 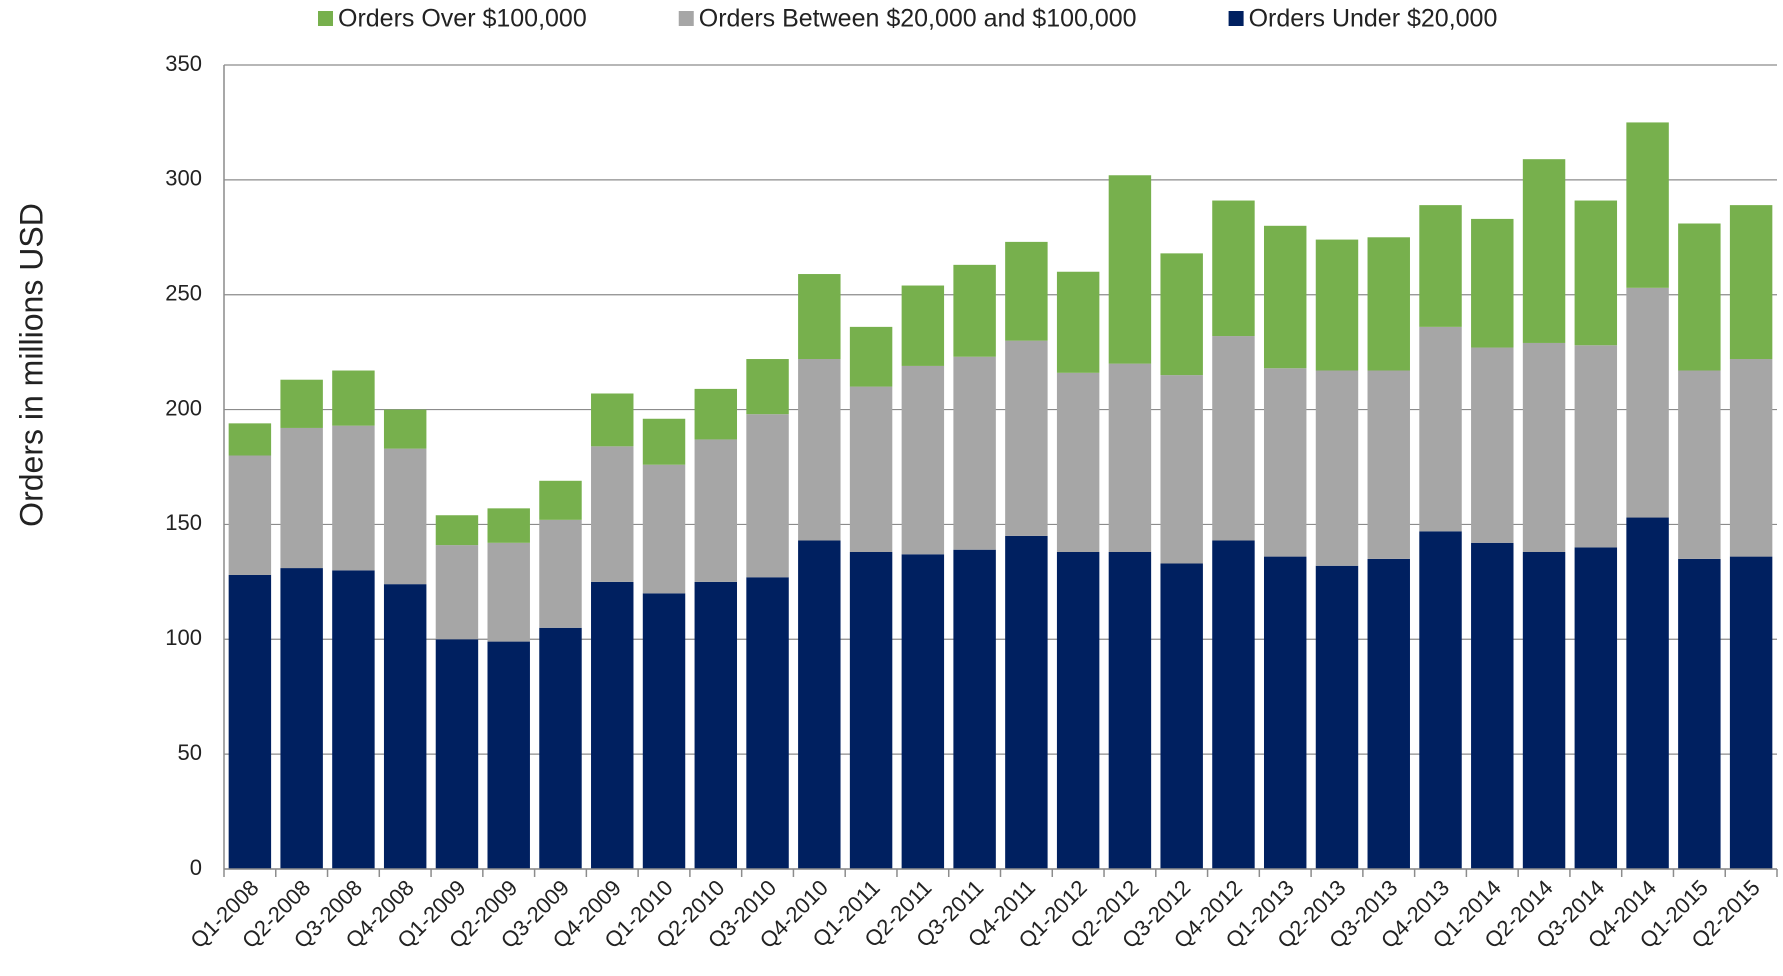 What do you see at coordinates (918, 19) in the screenshot?
I see `legend-label: Orders Between $20,000 and $100,000` at bounding box center [918, 19].